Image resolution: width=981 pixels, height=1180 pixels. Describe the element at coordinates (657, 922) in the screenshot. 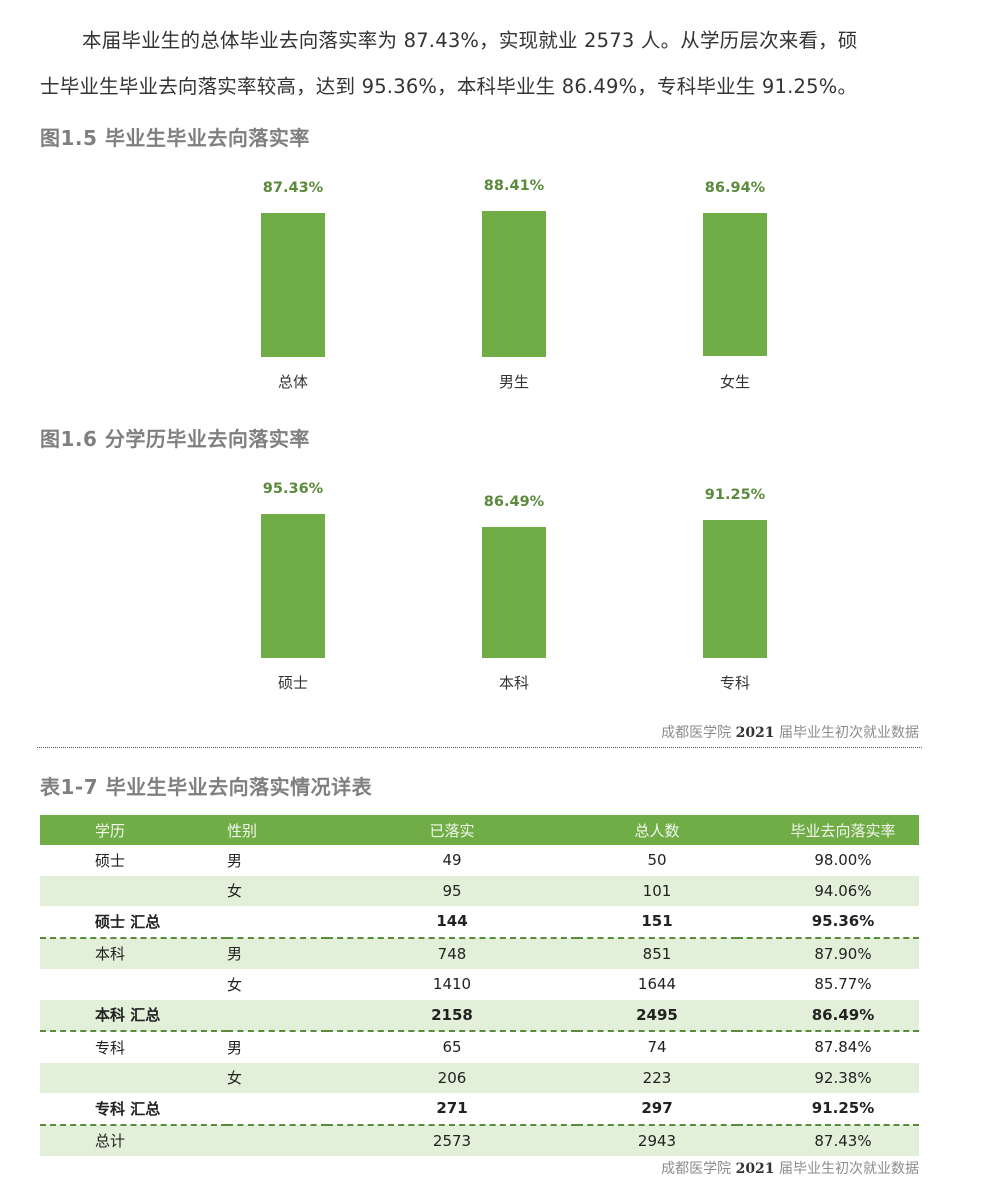

I see `cell-total: 151` at that location.